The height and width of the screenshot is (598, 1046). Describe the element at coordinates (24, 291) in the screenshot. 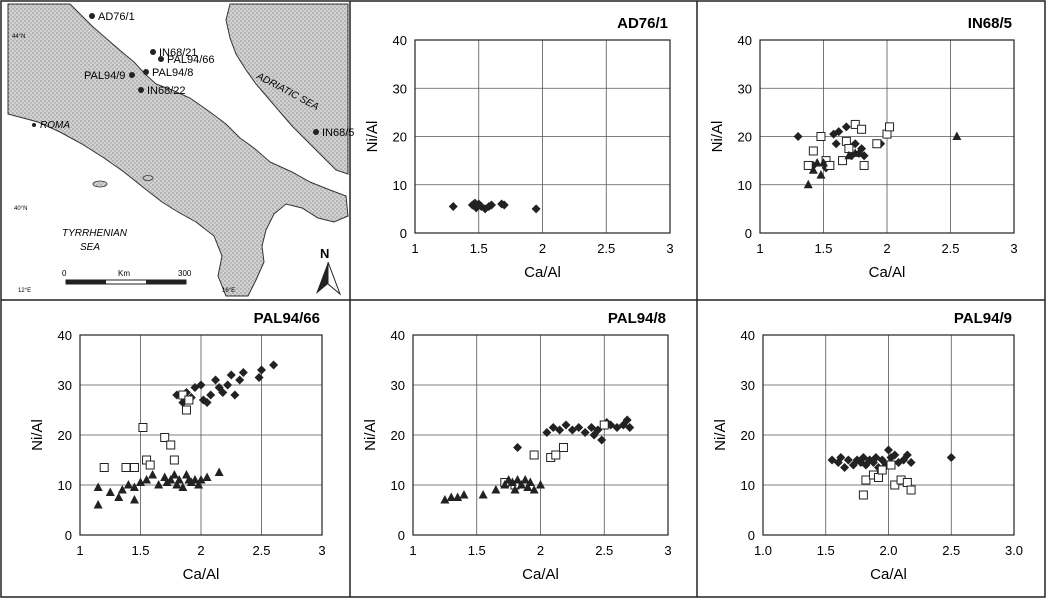

I see `map-lon-left: 12°E` at that location.